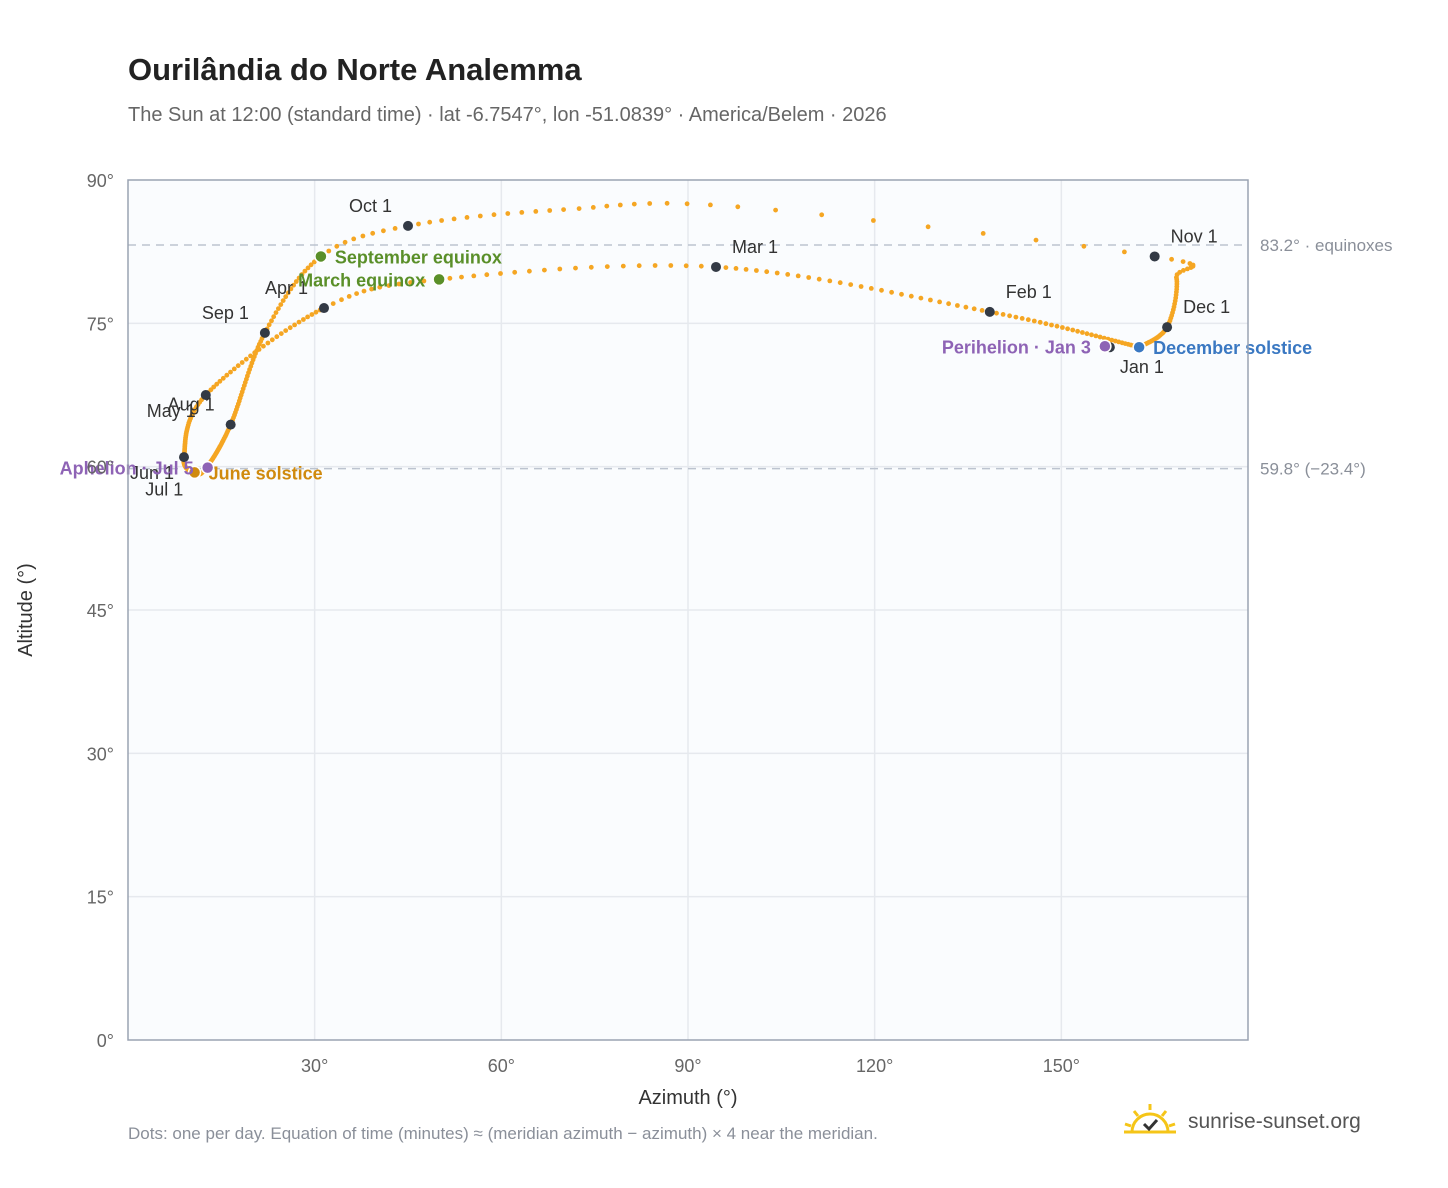 The image size is (1448, 1188). Describe the element at coordinates (266, 473) in the screenshot. I see `event-label: June solstice` at that location.